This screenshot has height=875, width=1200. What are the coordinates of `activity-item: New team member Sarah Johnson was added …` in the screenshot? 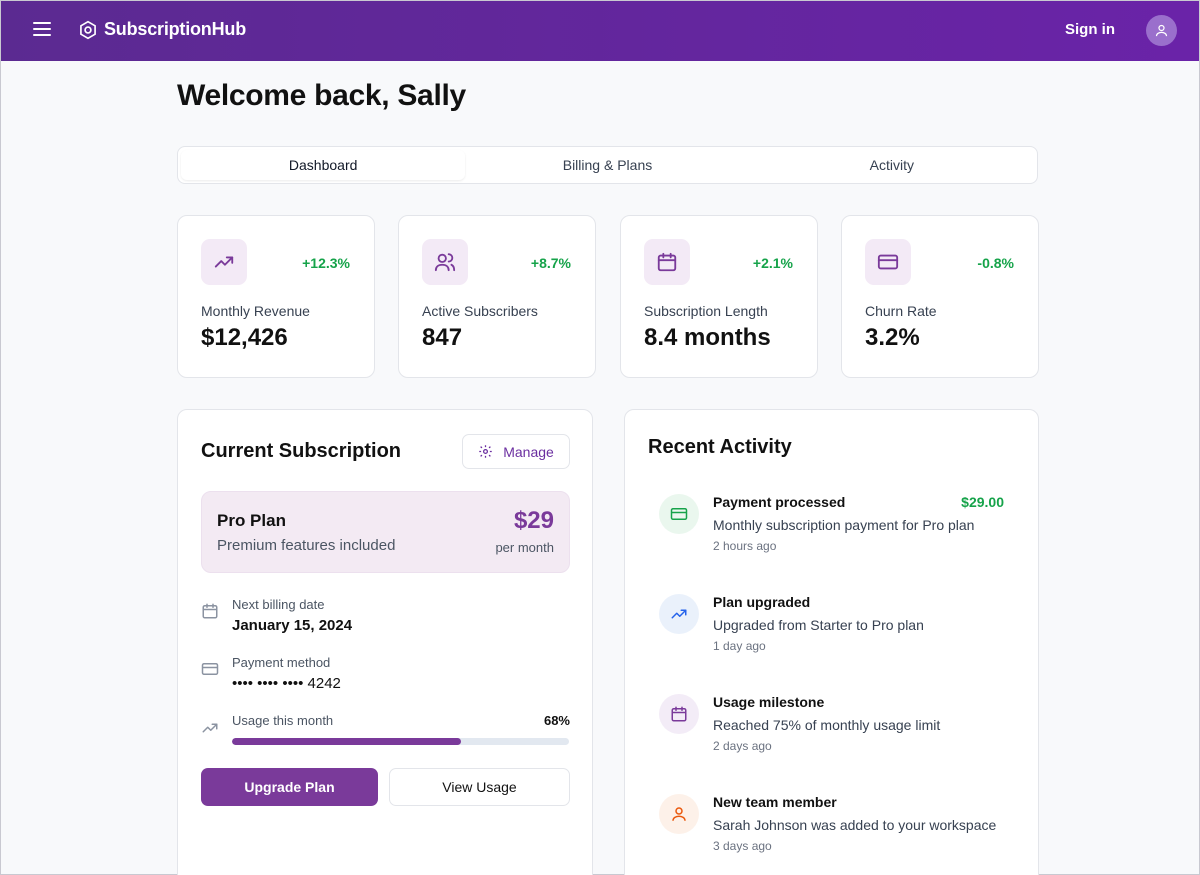 It's located at (839, 824).